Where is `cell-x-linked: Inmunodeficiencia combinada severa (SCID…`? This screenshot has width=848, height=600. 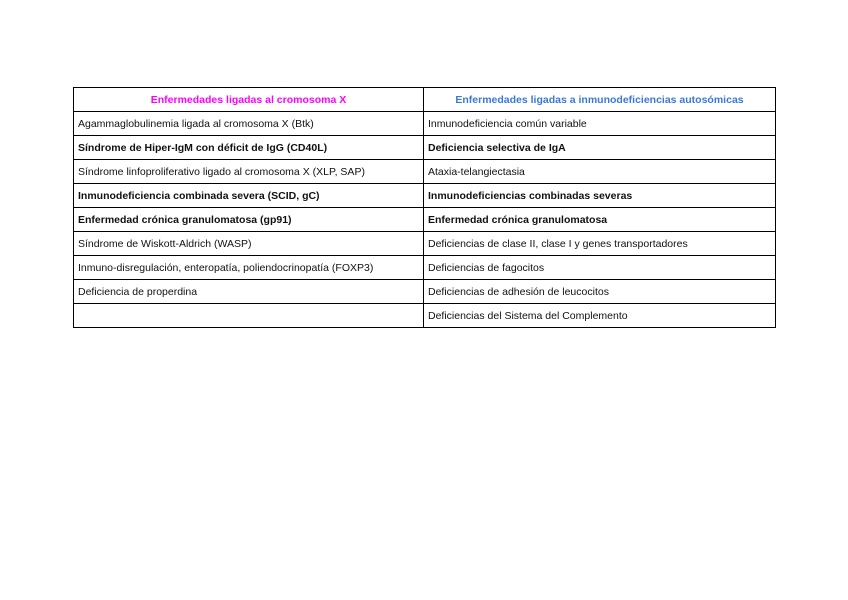
cell-x-linked: Inmunodeficiencia combinada severa (SCID… is located at coordinates (248, 195).